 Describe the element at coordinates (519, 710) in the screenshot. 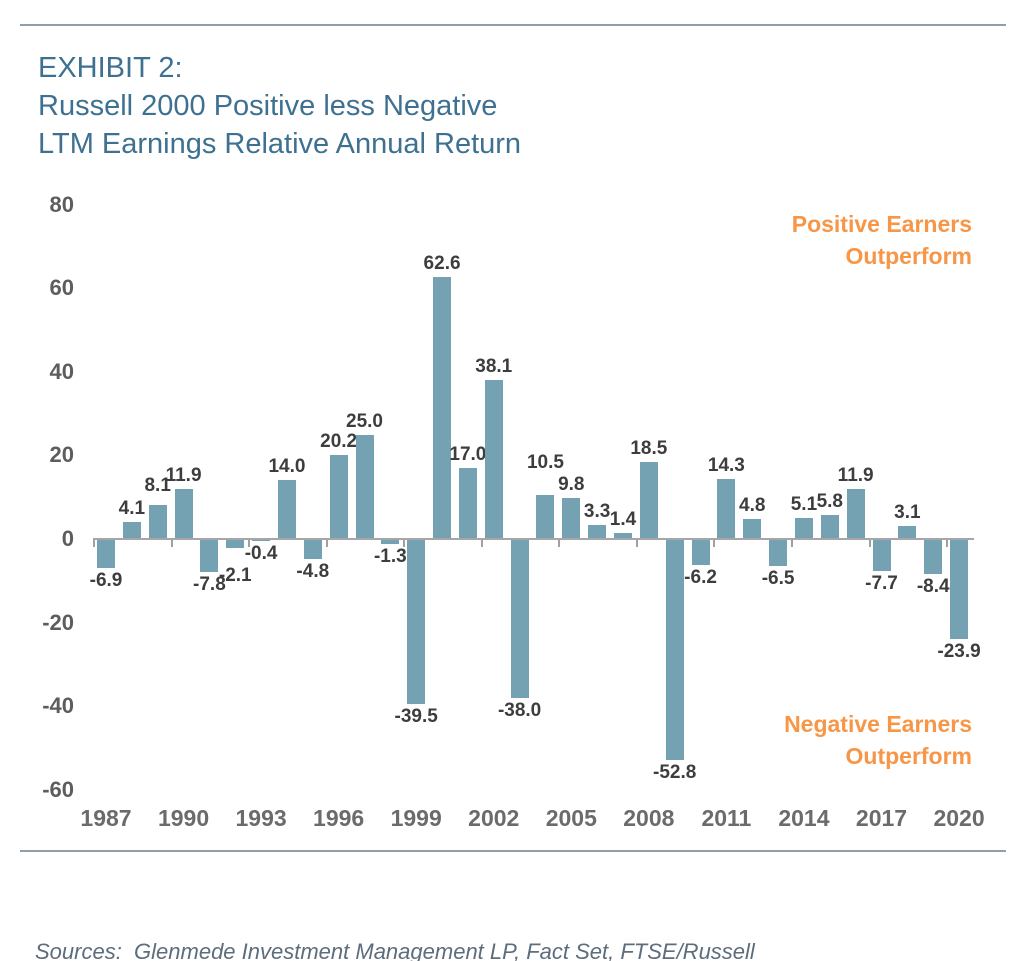

I see `value-label-2003: -38.0` at that location.